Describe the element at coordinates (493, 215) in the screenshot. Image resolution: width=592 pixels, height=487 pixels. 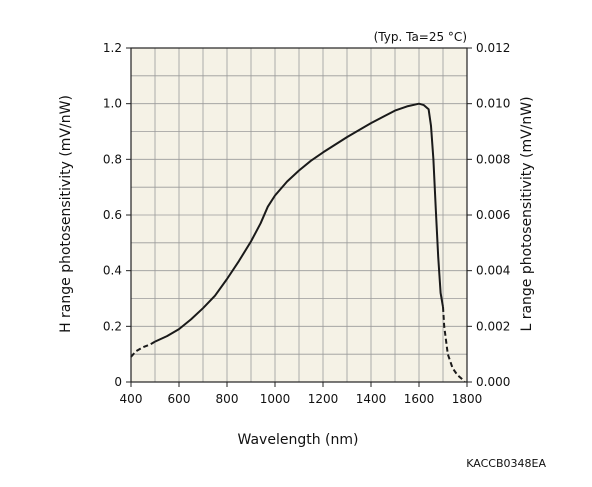
I see `y-right-tick-label: 0.006` at that location.